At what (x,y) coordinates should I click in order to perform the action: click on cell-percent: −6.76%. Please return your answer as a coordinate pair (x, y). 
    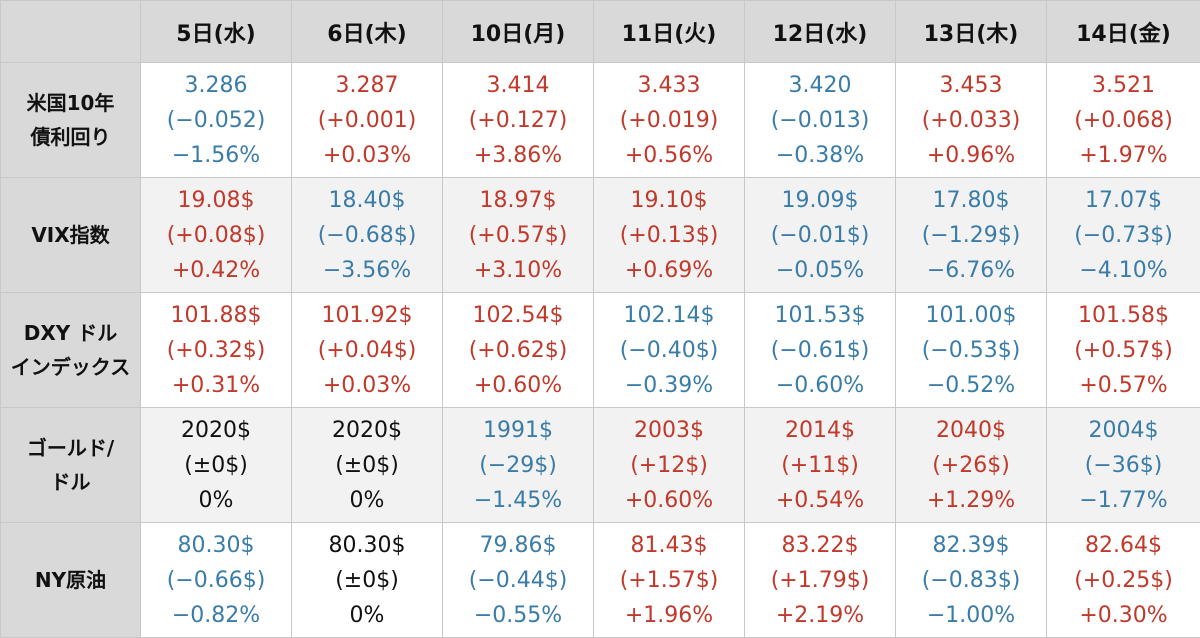
    Looking at the image, I should click on (971, 270).